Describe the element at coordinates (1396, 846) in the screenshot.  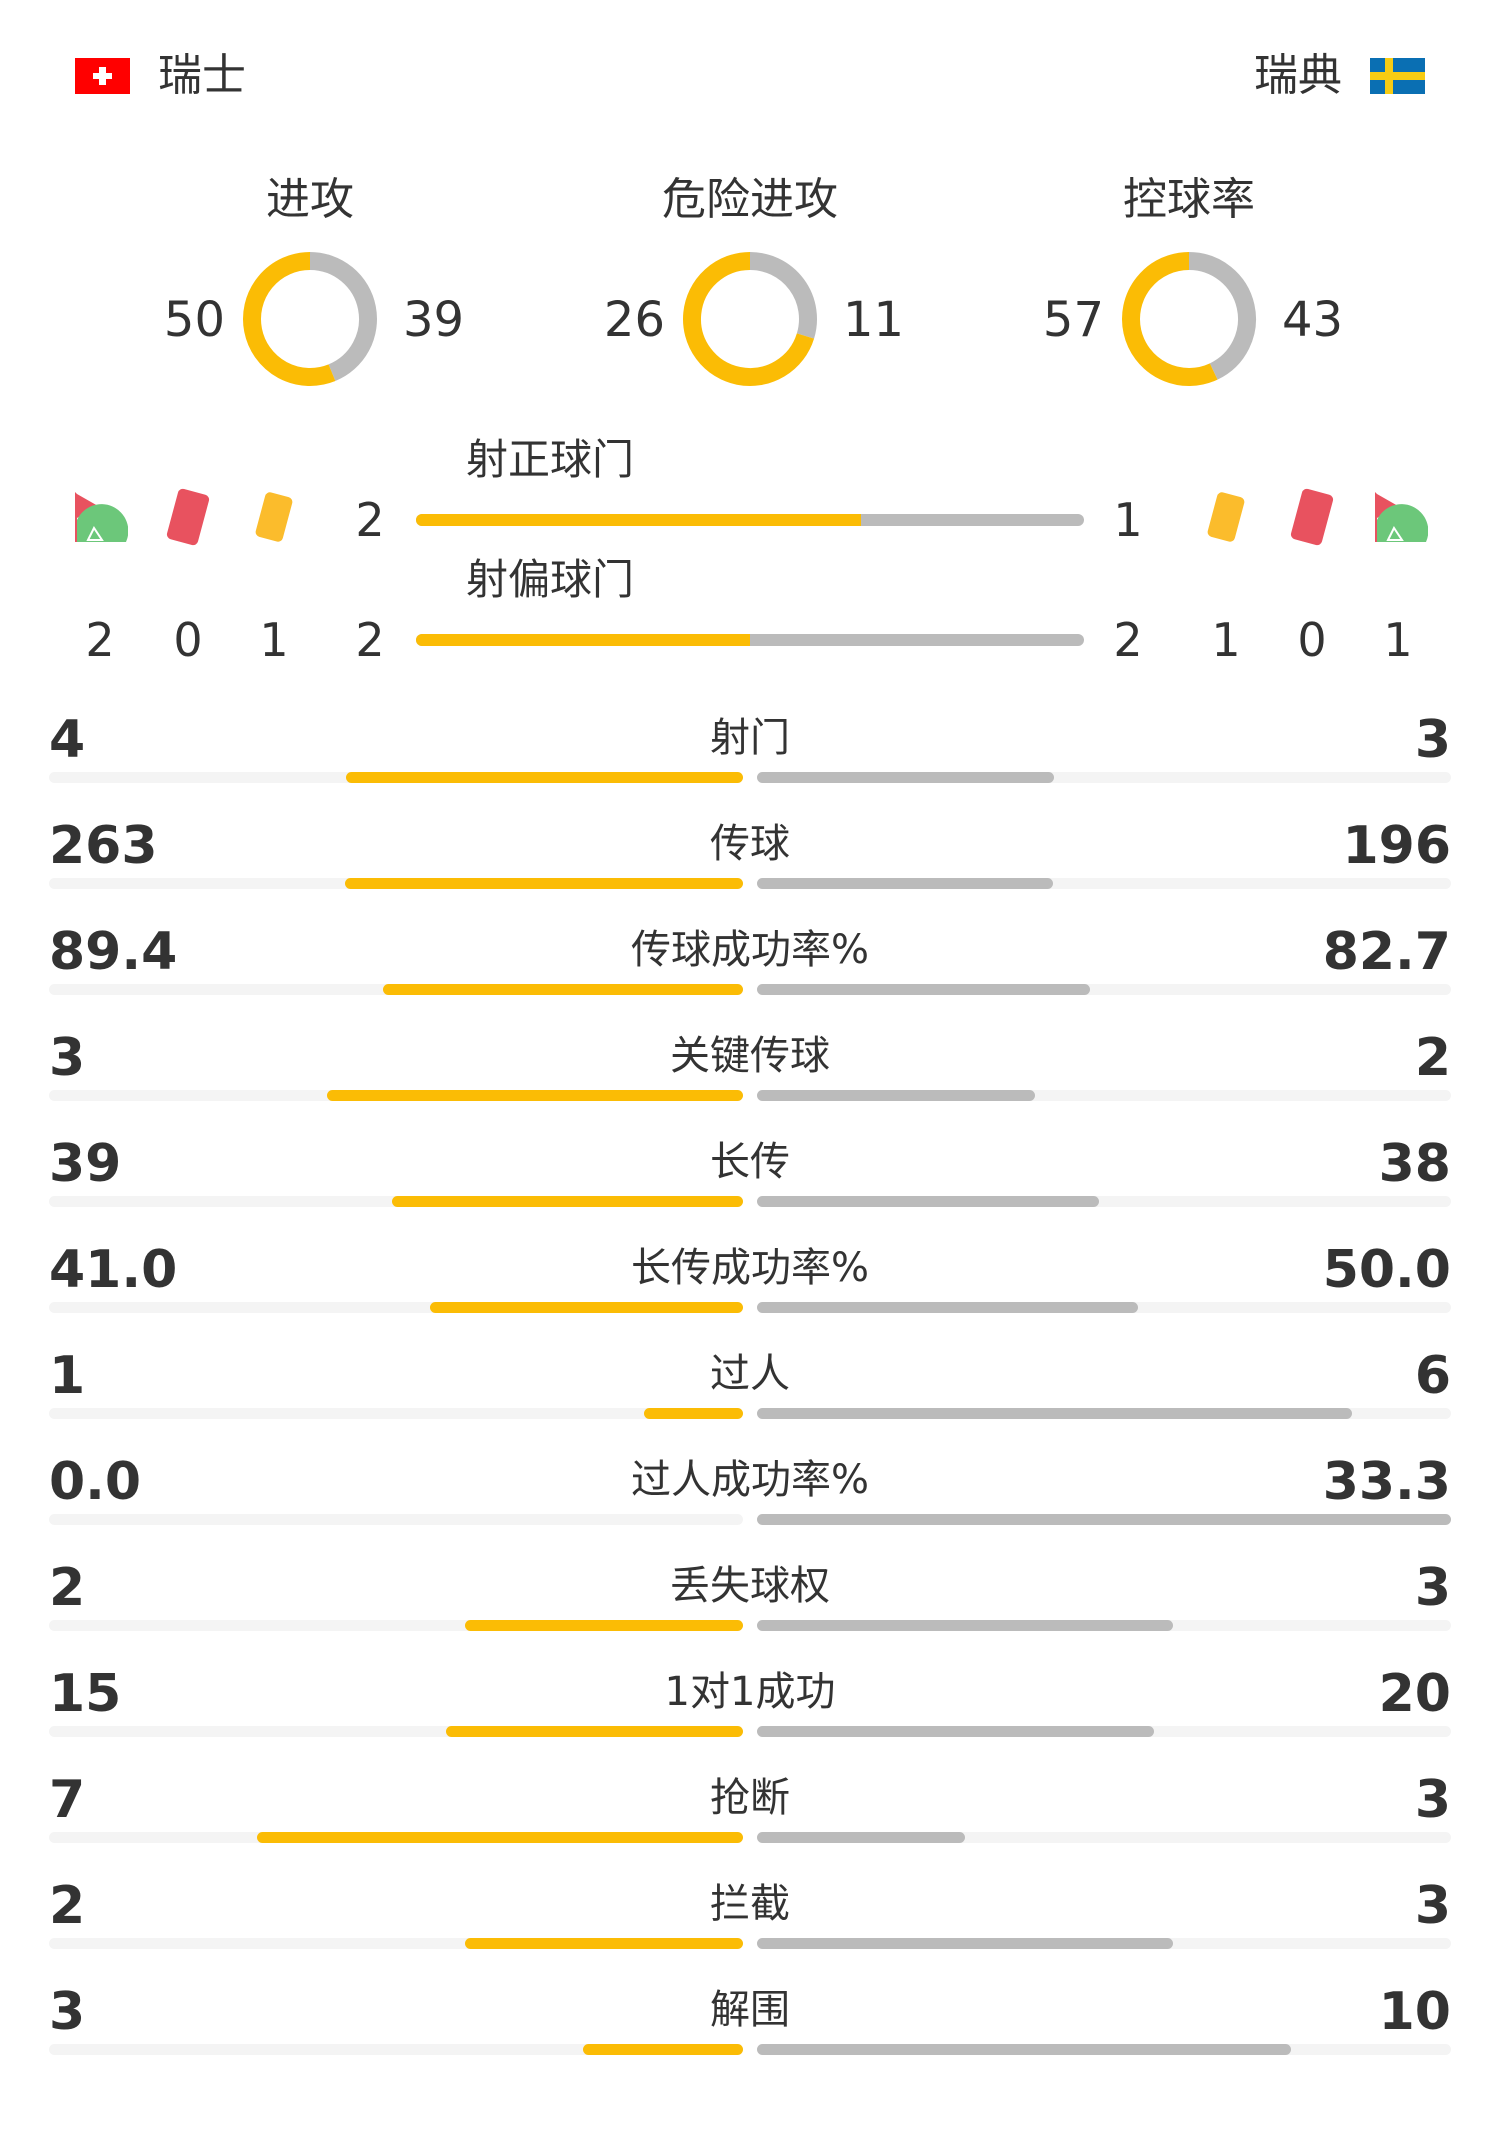
I see `stat-away-value: 196` at that location.